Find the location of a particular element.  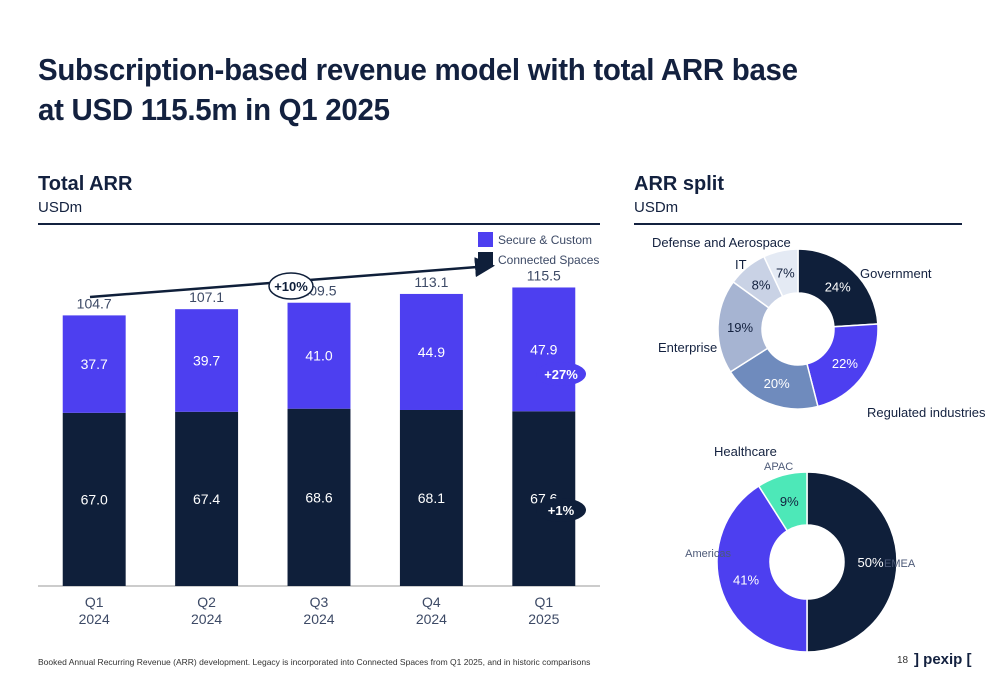

secure-value-label: 41.0 is located at coordinates (318, 356).